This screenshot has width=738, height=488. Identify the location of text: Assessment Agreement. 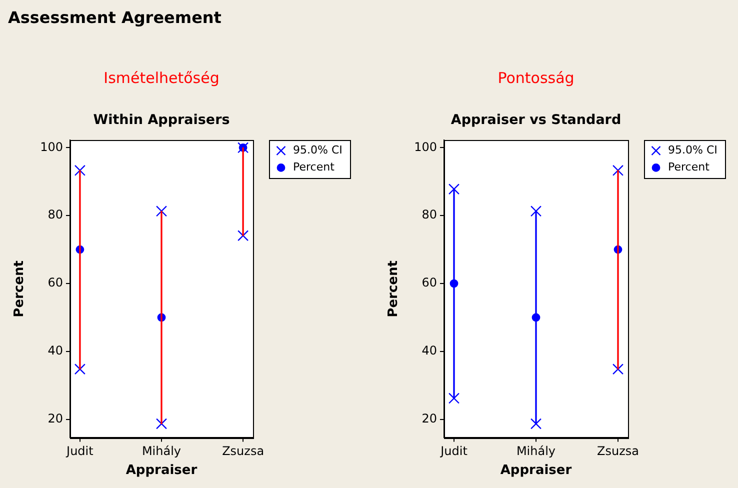
(115, 17).